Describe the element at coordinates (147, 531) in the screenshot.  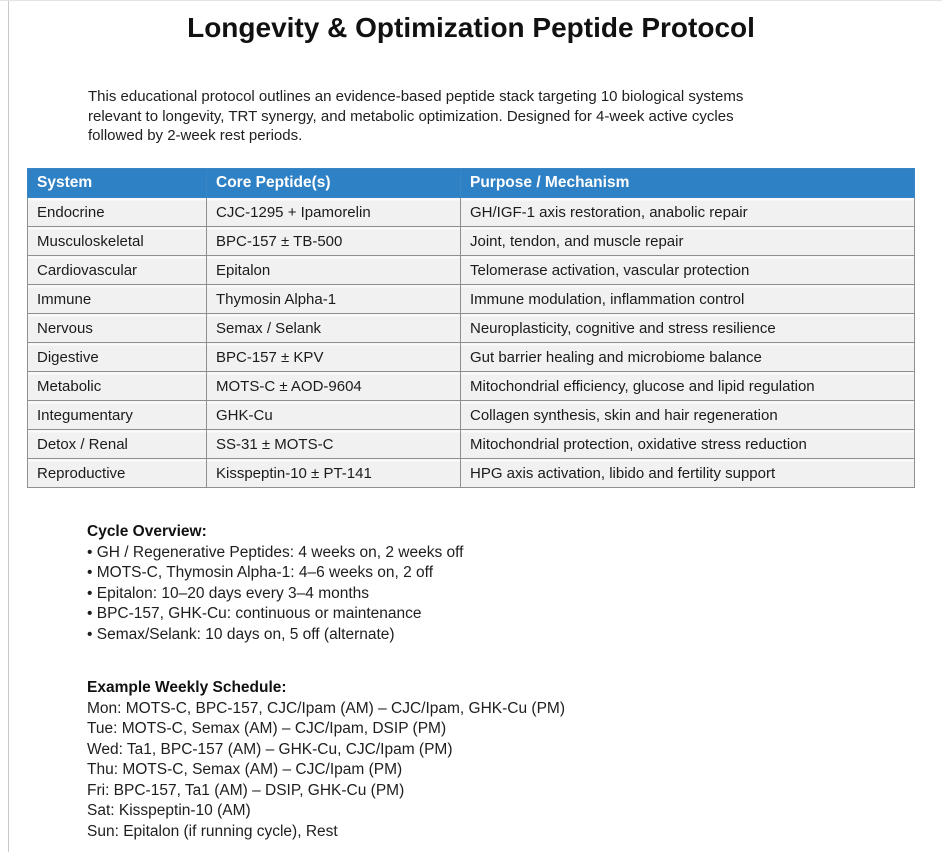
I see `cycle-overview-heading: Cycle Overview:` at that location.